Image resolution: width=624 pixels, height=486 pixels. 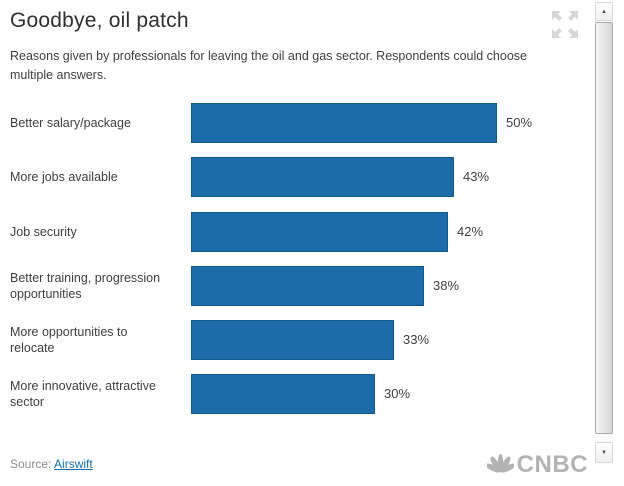 I want to click on value-label: 30%, so click(x=397, y=393).